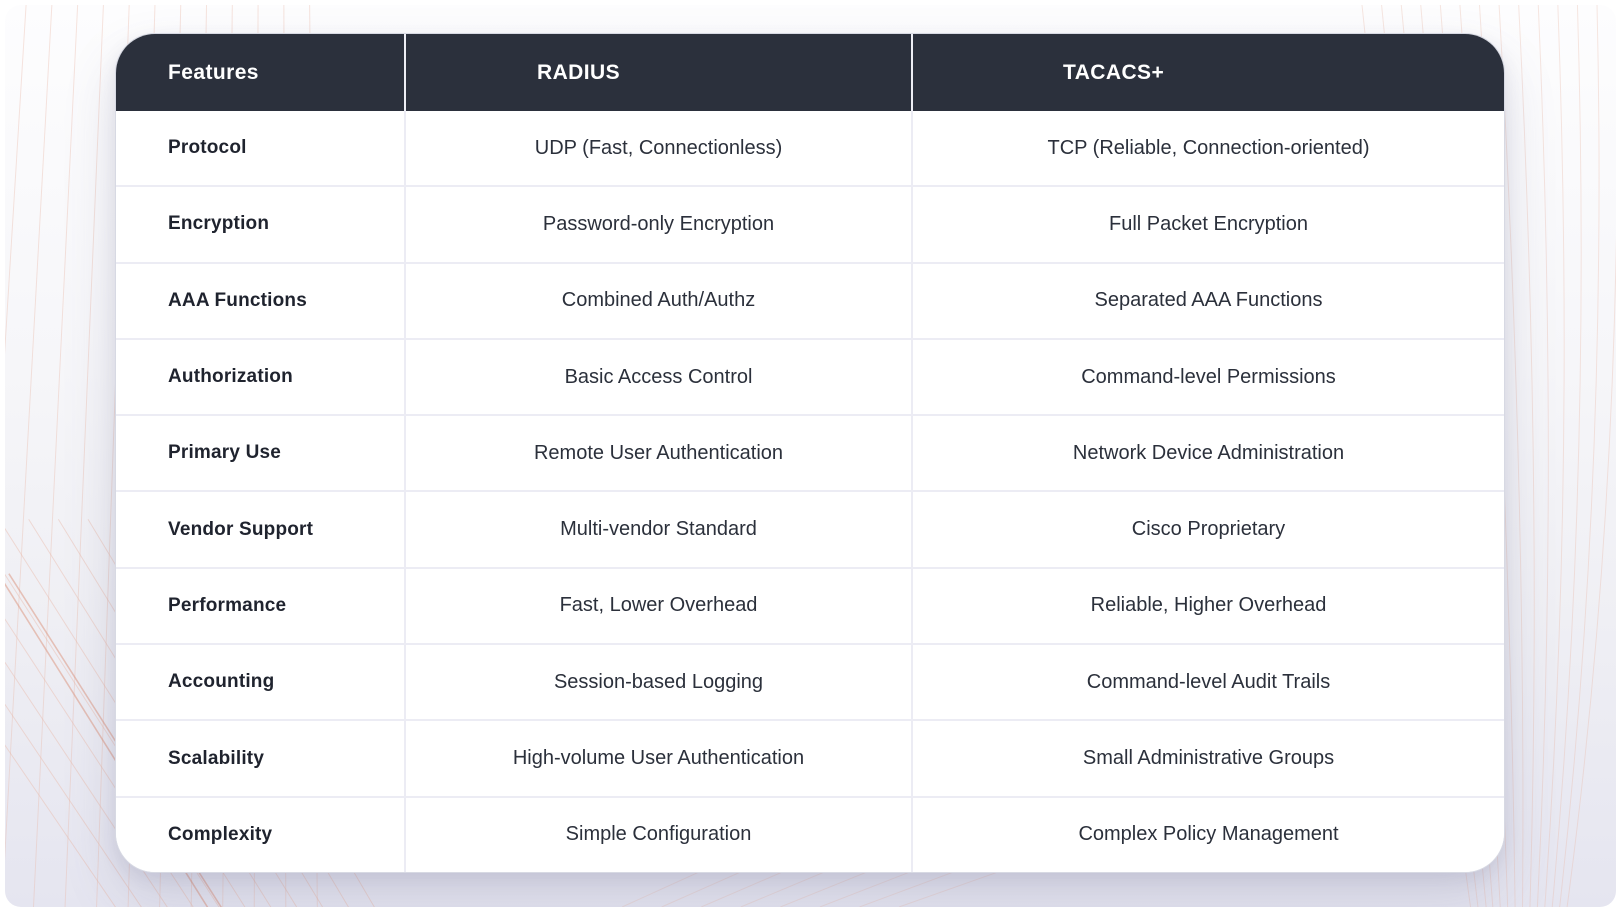 This screenshot has width=1621, height=912. Describe the element at coordinates (657, 834) in the screenshot. I see `radius-value-cell: Simple Configuration` at that location.